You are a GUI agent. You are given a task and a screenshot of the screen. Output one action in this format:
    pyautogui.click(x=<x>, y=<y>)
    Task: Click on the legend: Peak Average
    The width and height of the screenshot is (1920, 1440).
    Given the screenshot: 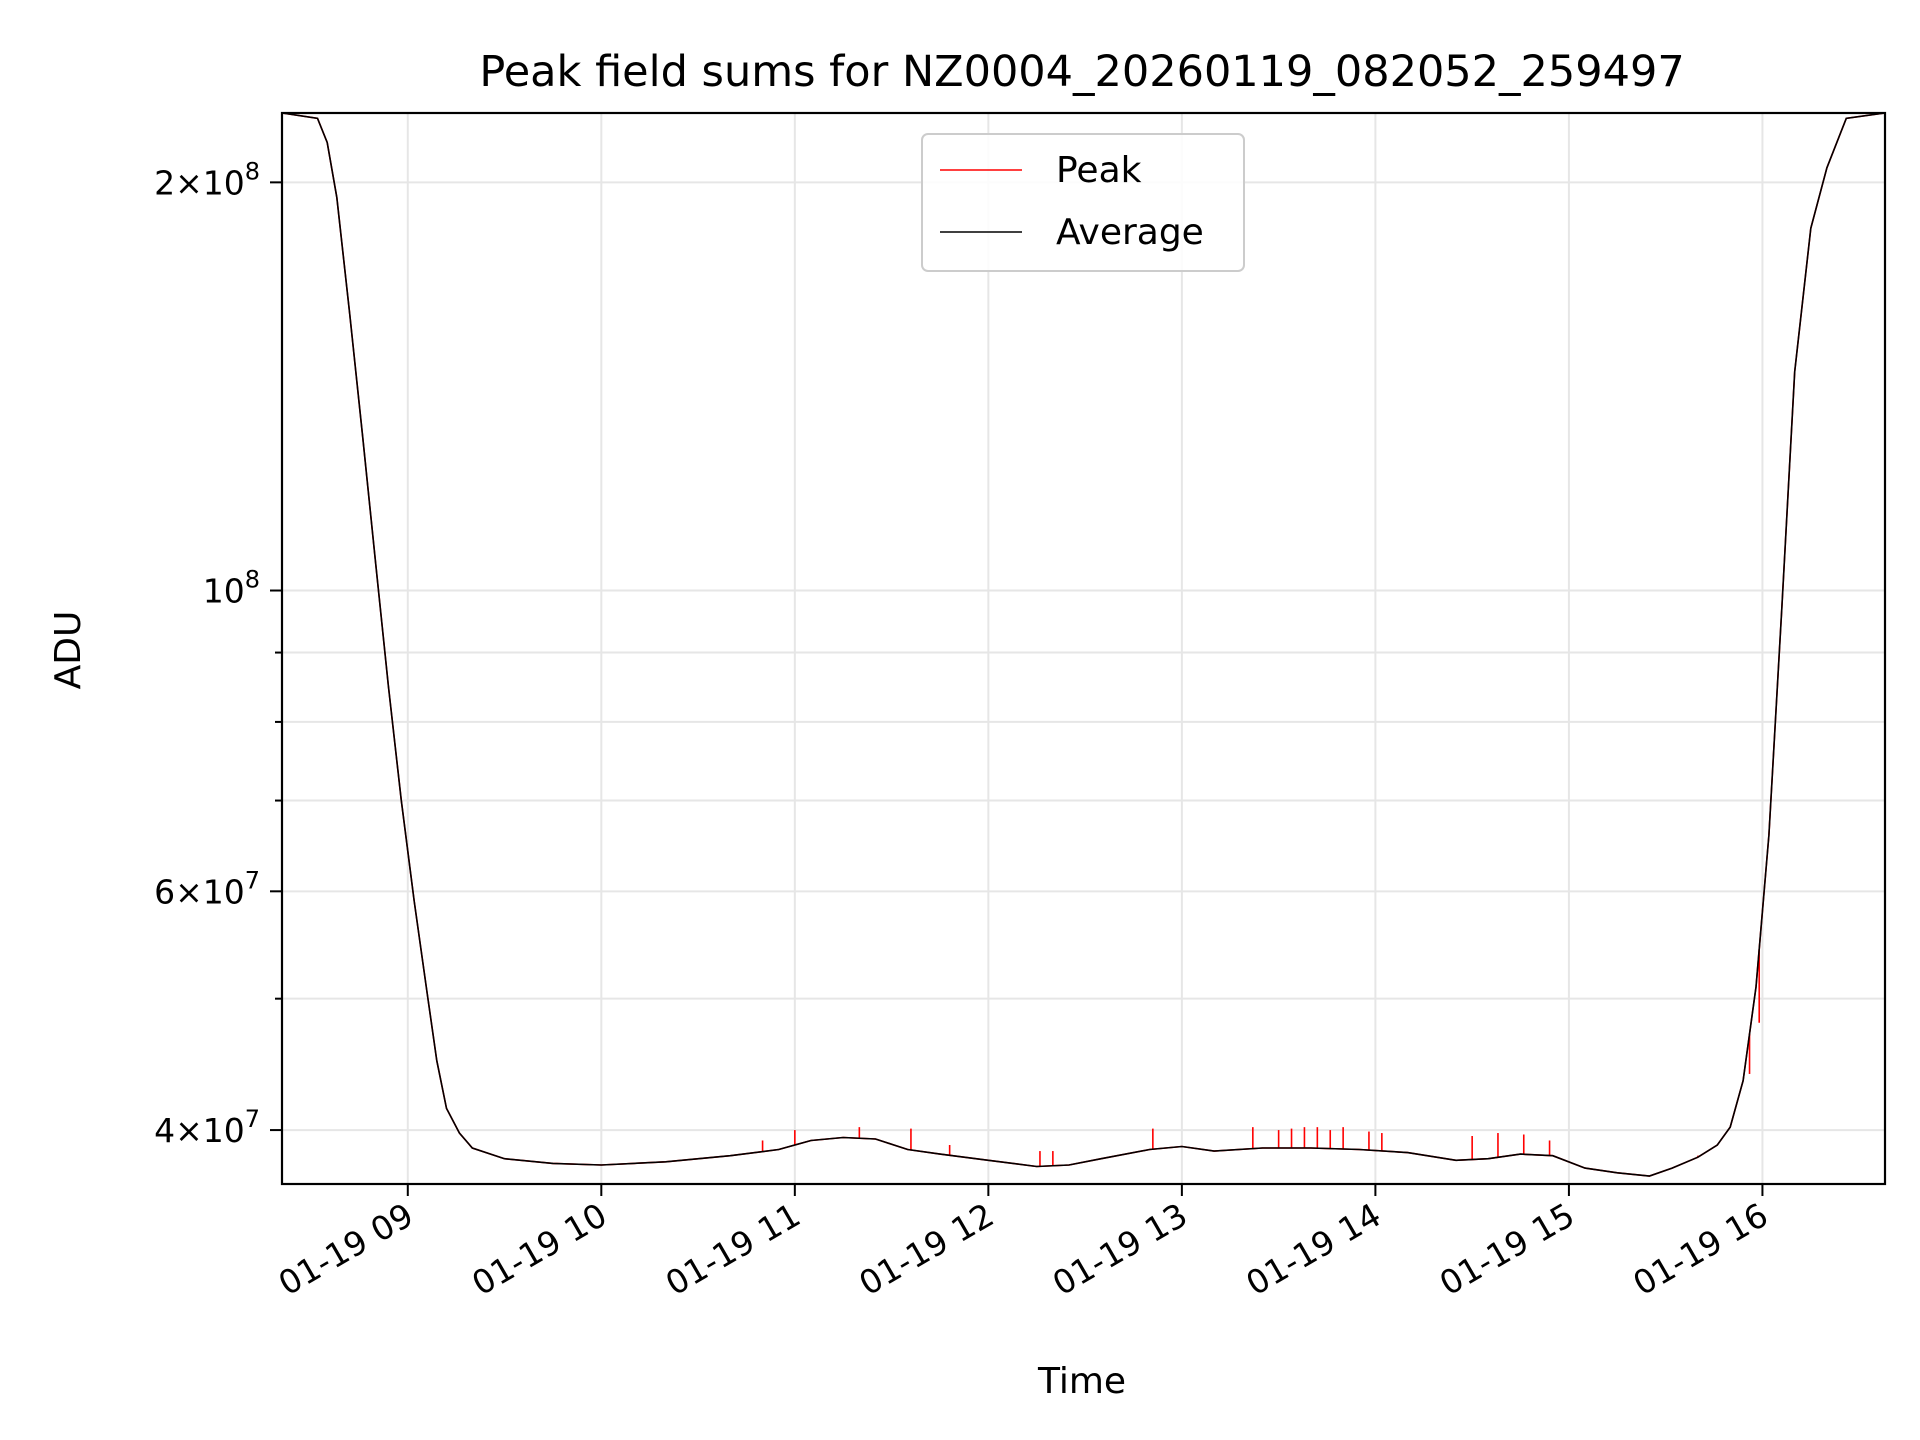 What is the action you would take?
    pyautogui.click(x=1083, y=202)
    